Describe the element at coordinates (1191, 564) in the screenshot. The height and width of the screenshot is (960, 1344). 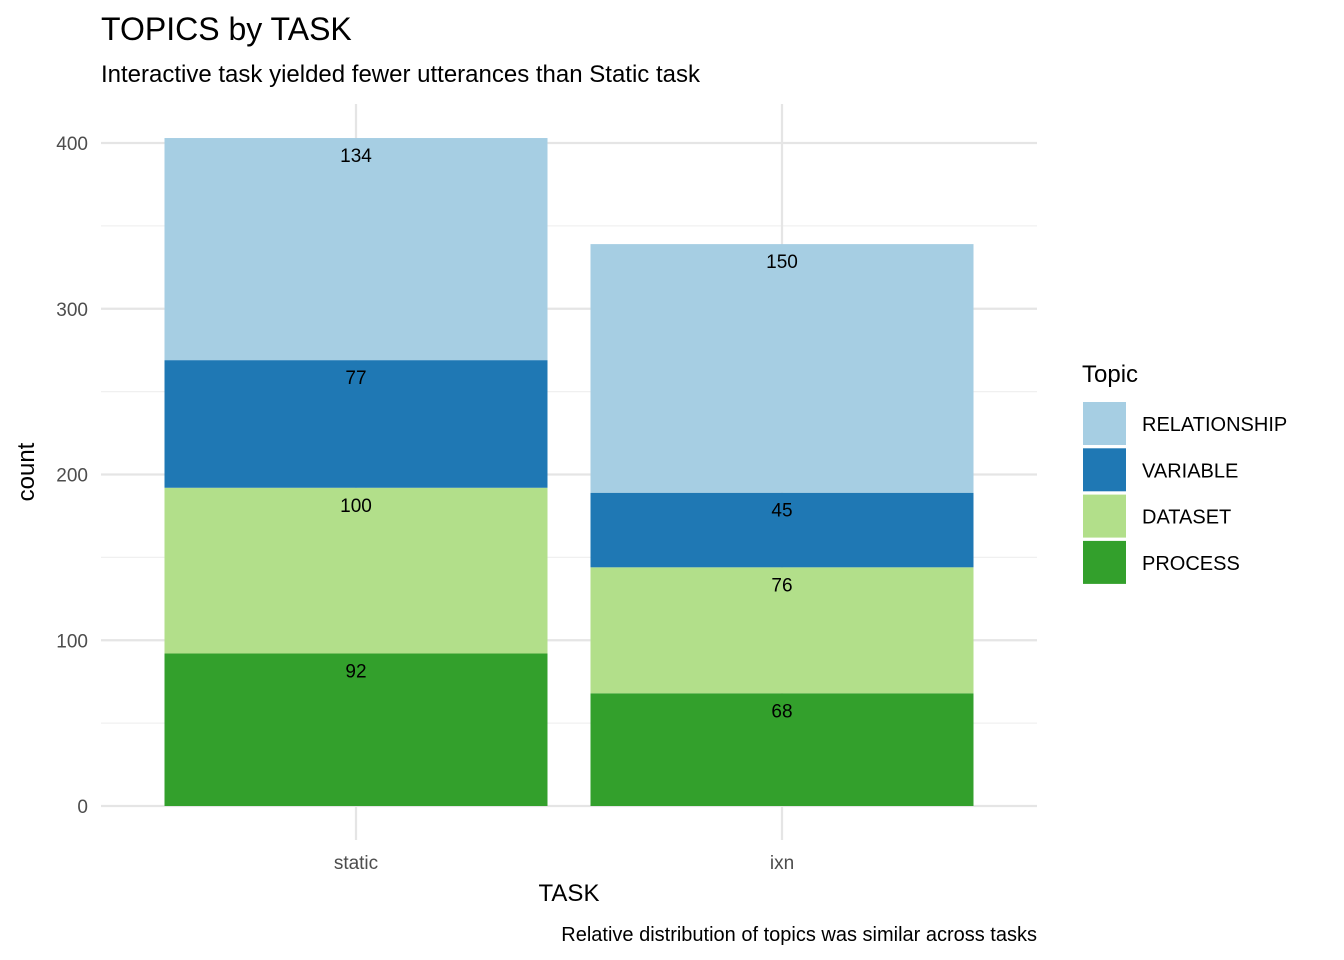
I see `legend-label-process: PROCESS` at that location.